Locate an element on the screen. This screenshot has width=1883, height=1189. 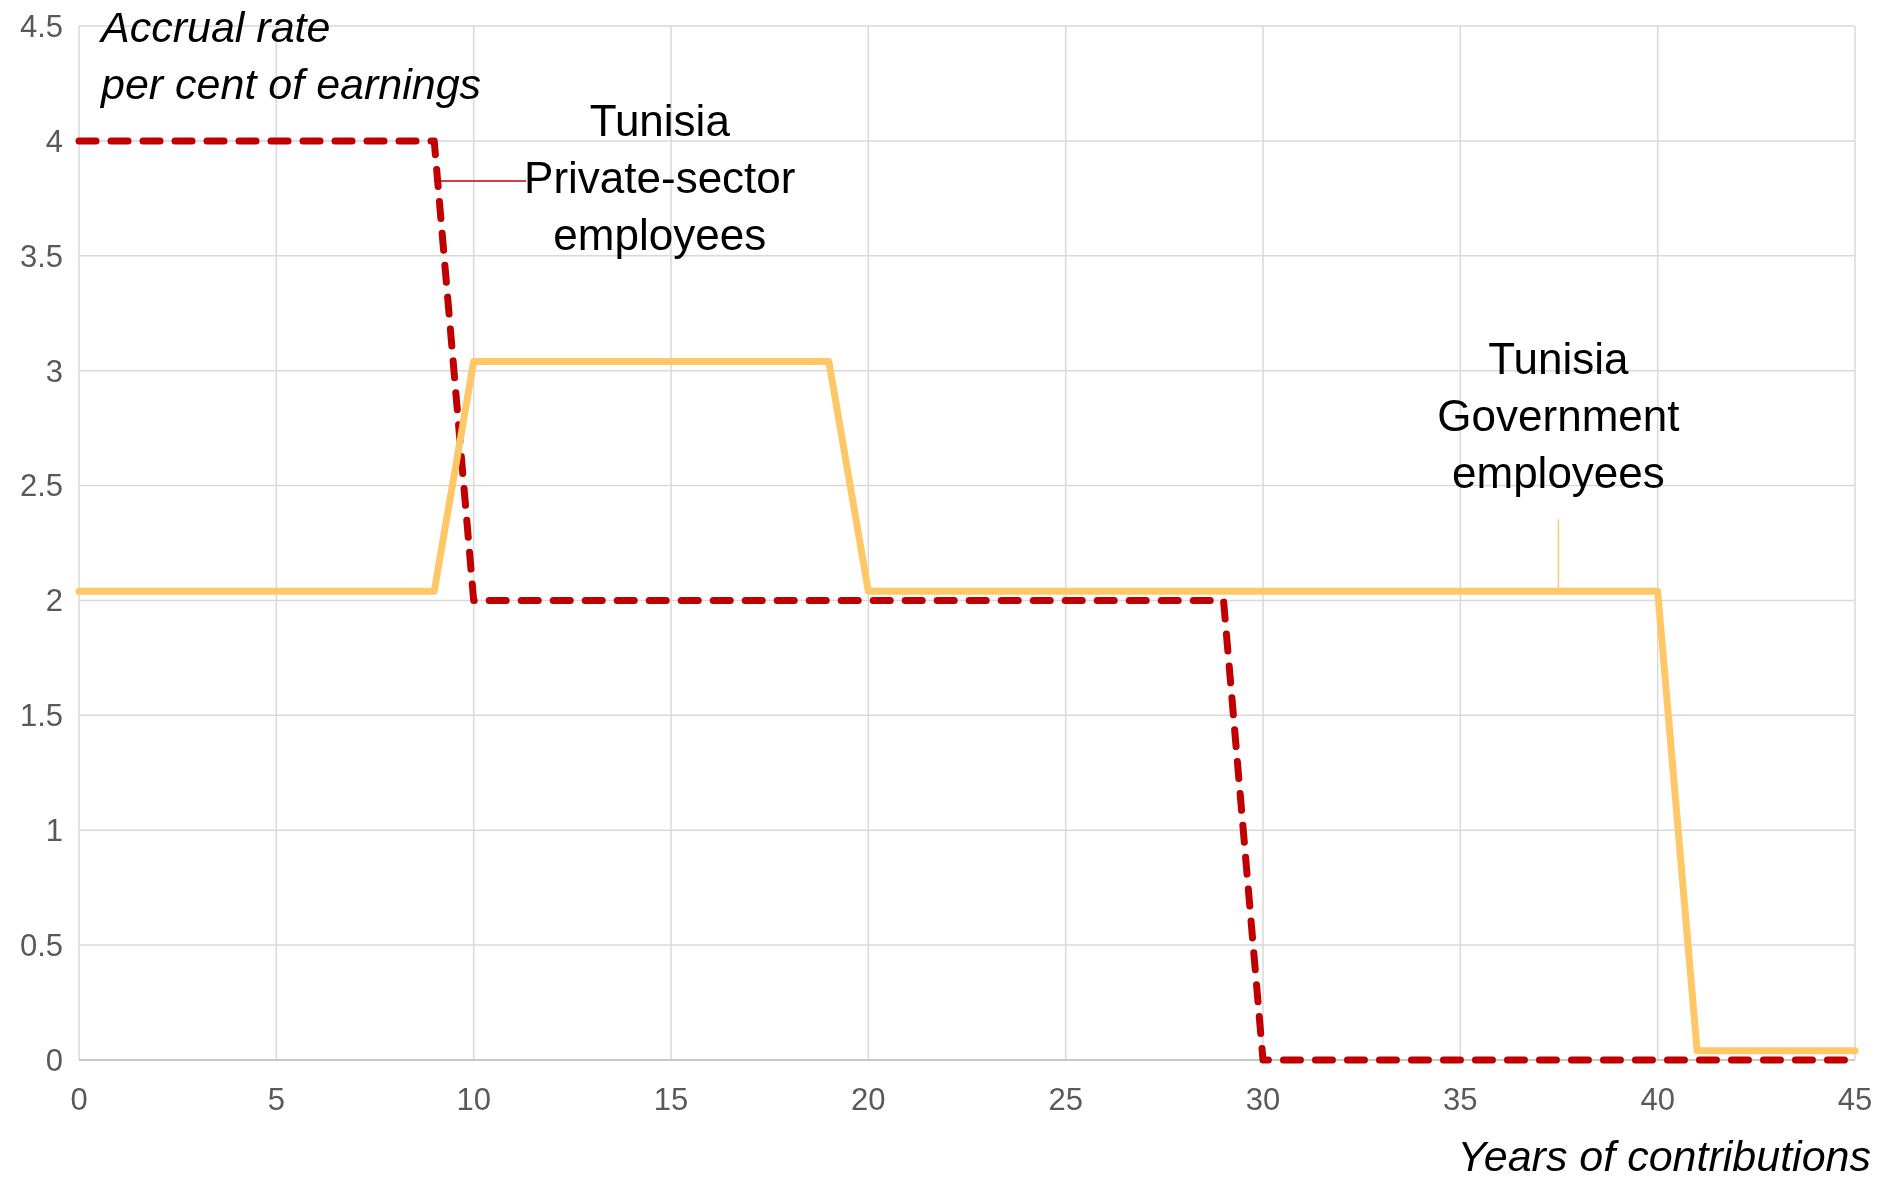
y-tick-label: 0.5 is located at coordinates (41, 945).